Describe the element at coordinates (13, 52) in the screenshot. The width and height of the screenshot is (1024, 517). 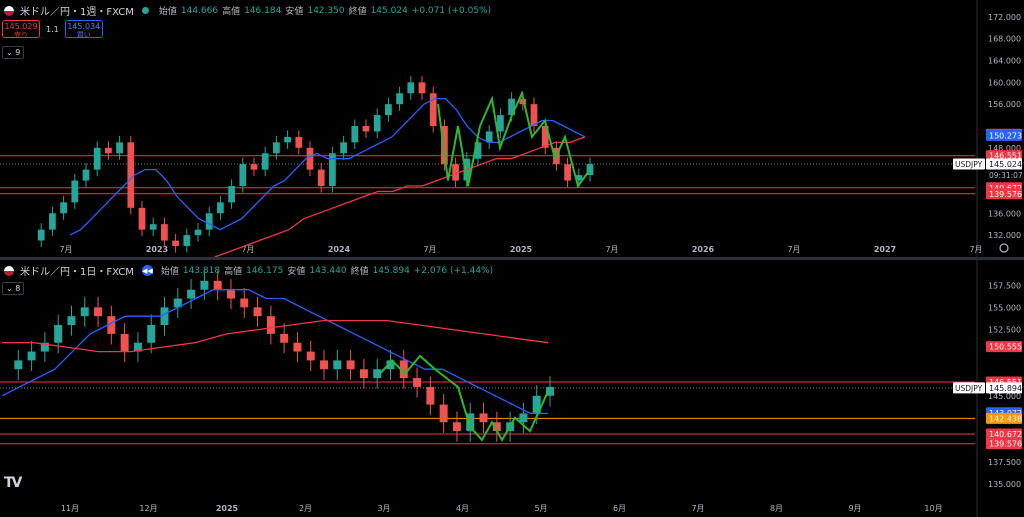
I see `indicators-toggle-button: ⌄ 9` at that location.